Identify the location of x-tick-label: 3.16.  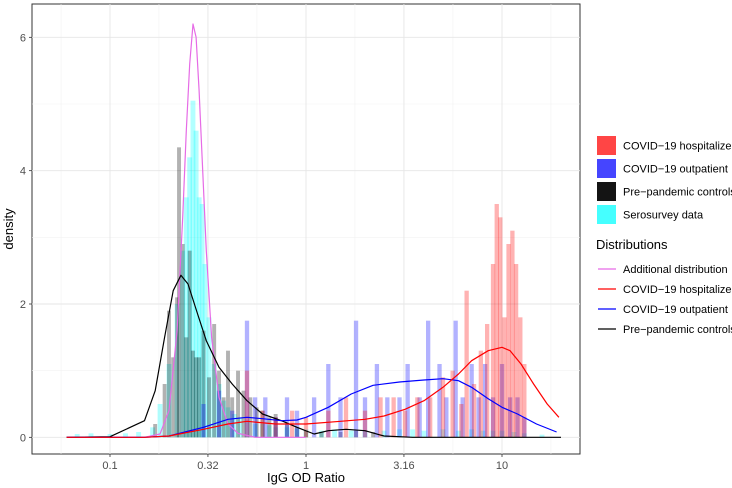
(403, 466).